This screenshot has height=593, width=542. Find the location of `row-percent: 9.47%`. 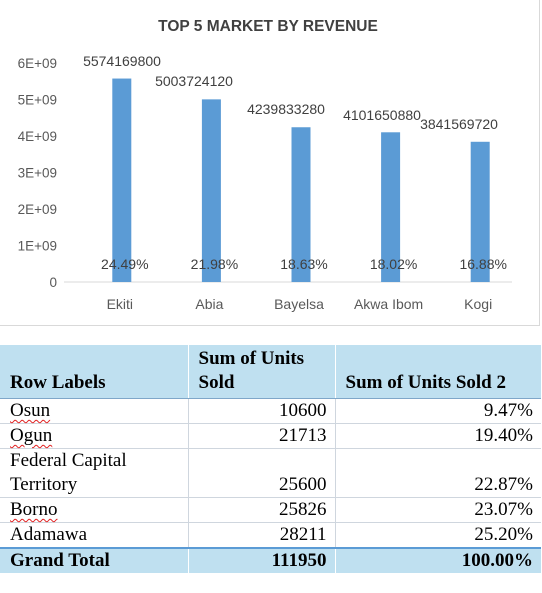

row-percent: 9.47% is located at coordinates (437, 411).